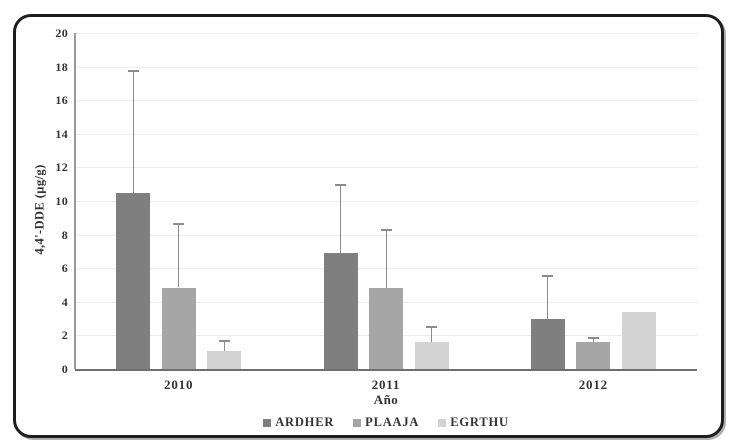  What do you see at coordinates (431, 334) in the screenshot?
I see `error-bar-egrthu-2011` at bounding box center [431, 334].